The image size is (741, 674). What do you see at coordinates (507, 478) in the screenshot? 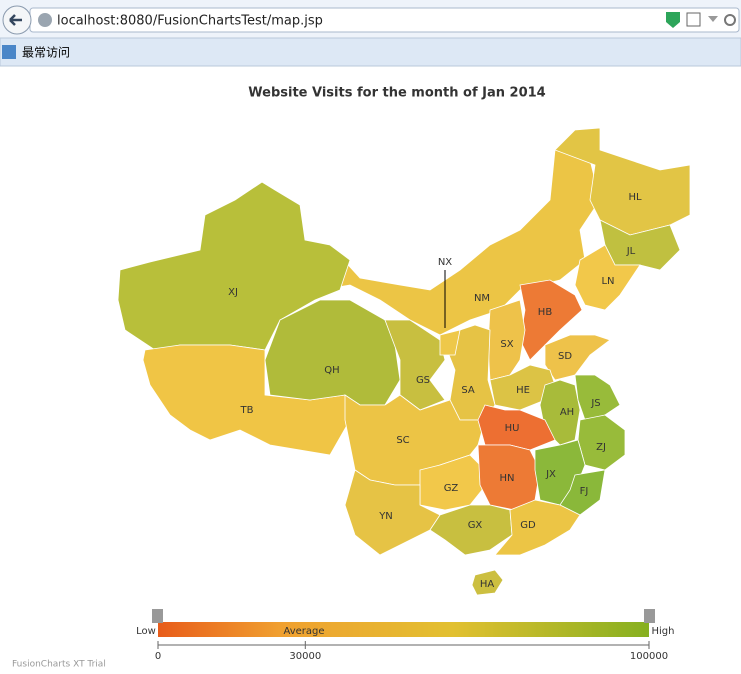
I see `region-label: HN` at bounding box center [507, 478].